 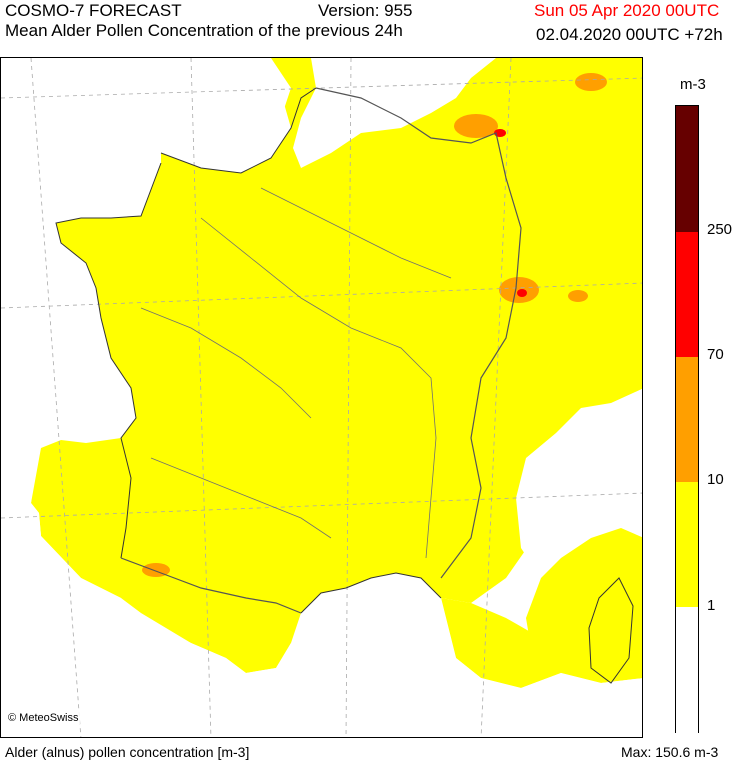 I want to click on legend-colorbar, so click(x=687, y=419).